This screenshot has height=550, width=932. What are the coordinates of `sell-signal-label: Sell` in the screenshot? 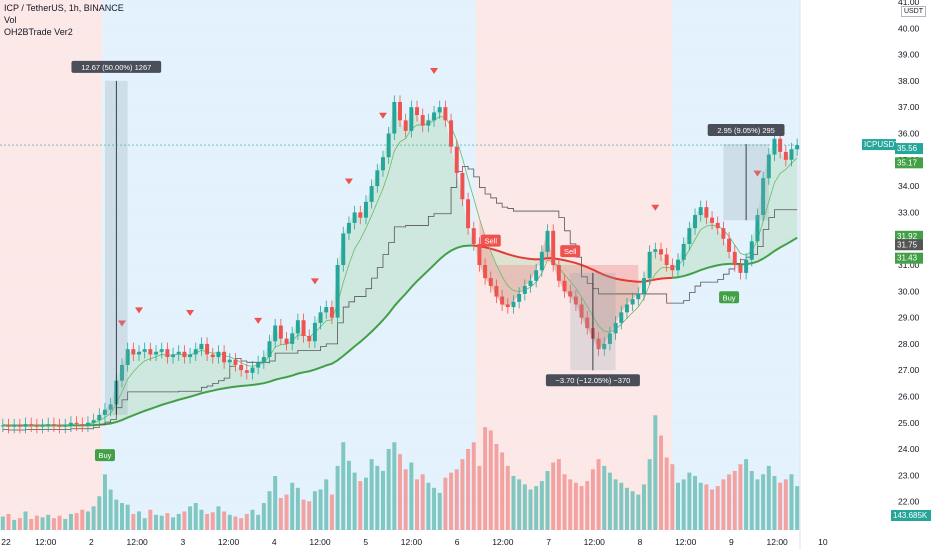 It's located at (491, 241).